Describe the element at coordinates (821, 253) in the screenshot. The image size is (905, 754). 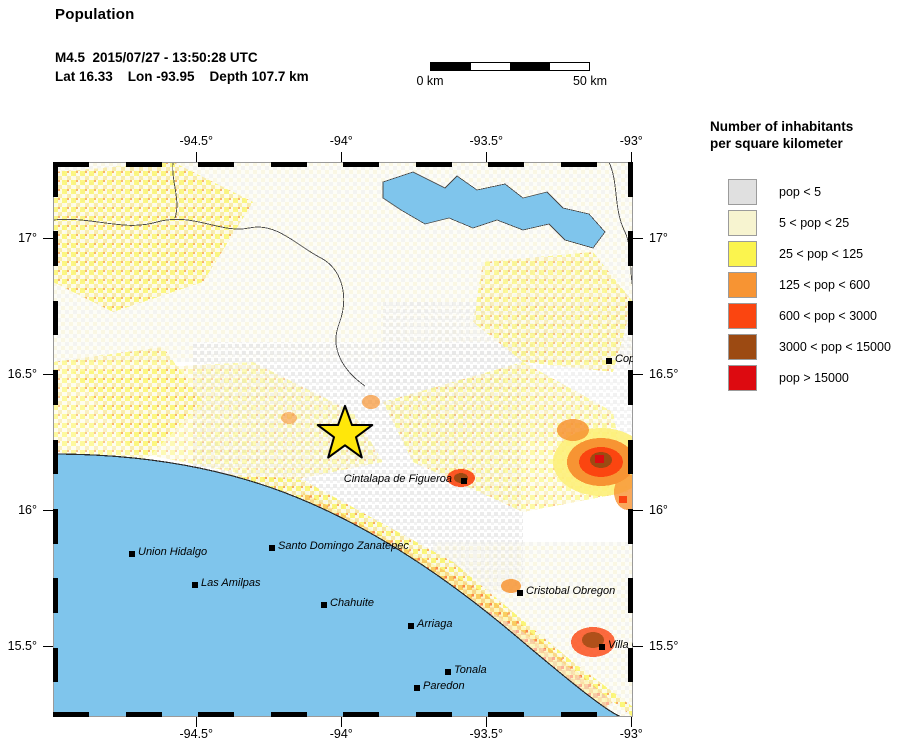
I see `legend-label: 25 < pop < 125` at that location.